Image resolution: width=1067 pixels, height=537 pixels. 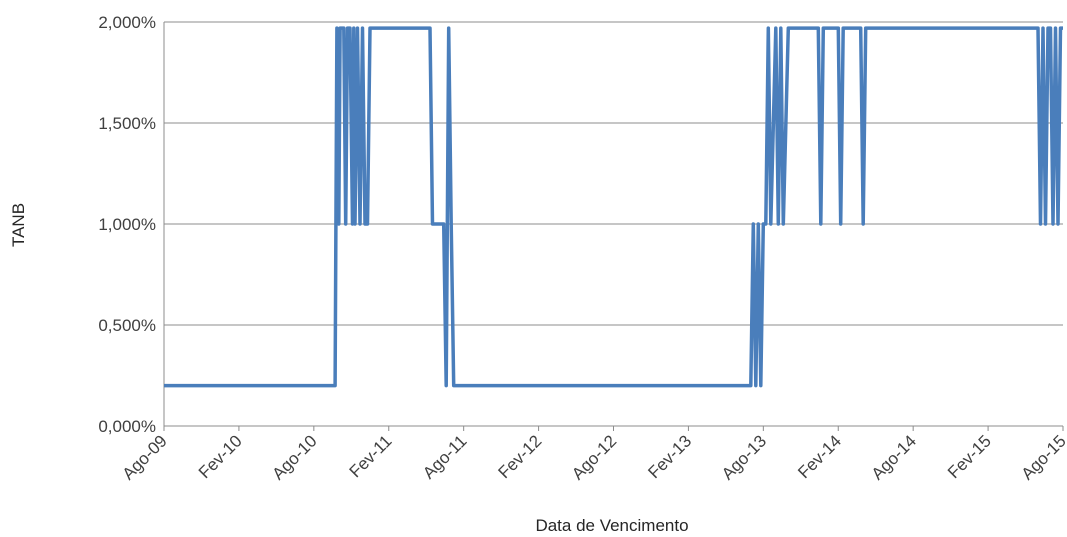 I want to click on x-tick-label: Fev-11, so click(x=371, y=456).